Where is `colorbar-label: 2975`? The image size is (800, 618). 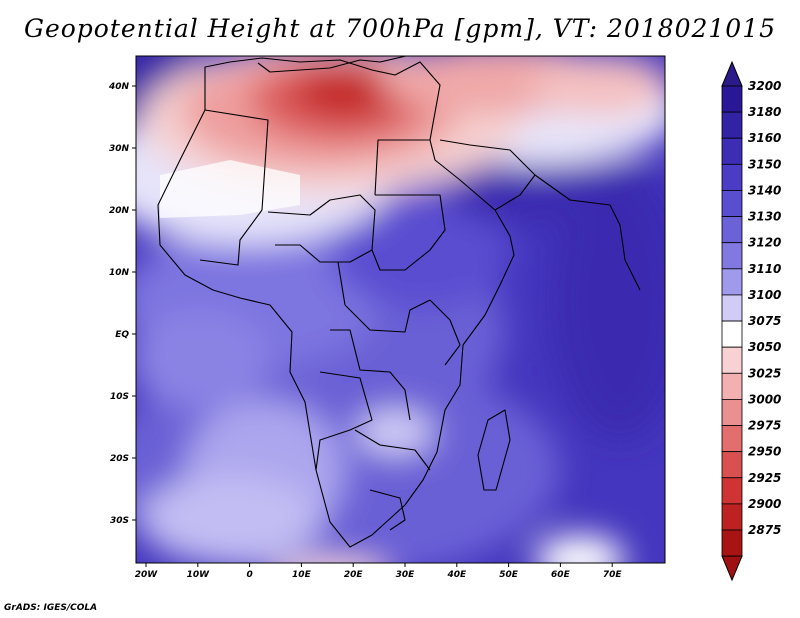 colorbar-label: 2975 is located at coordinates (764, 426).